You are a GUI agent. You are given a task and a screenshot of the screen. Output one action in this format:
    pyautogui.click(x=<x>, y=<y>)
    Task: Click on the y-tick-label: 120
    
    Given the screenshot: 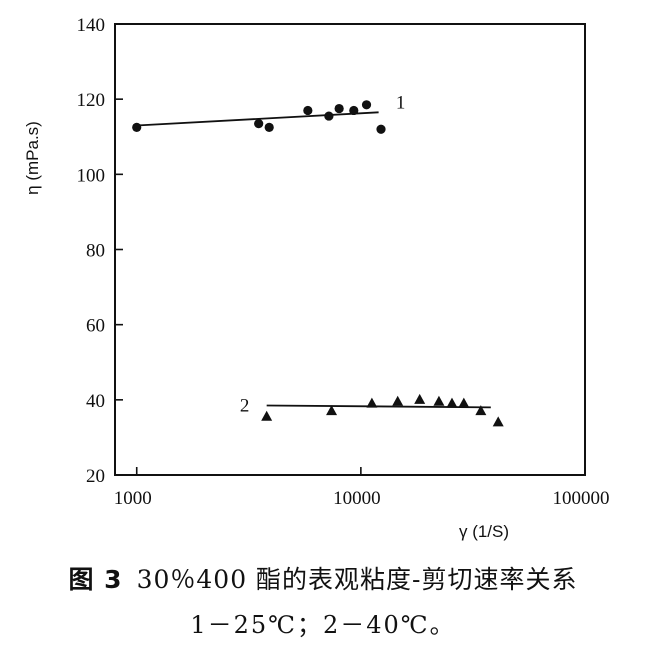 What is the action you would take?
    pyautogui.click(x=91, y=100)
    